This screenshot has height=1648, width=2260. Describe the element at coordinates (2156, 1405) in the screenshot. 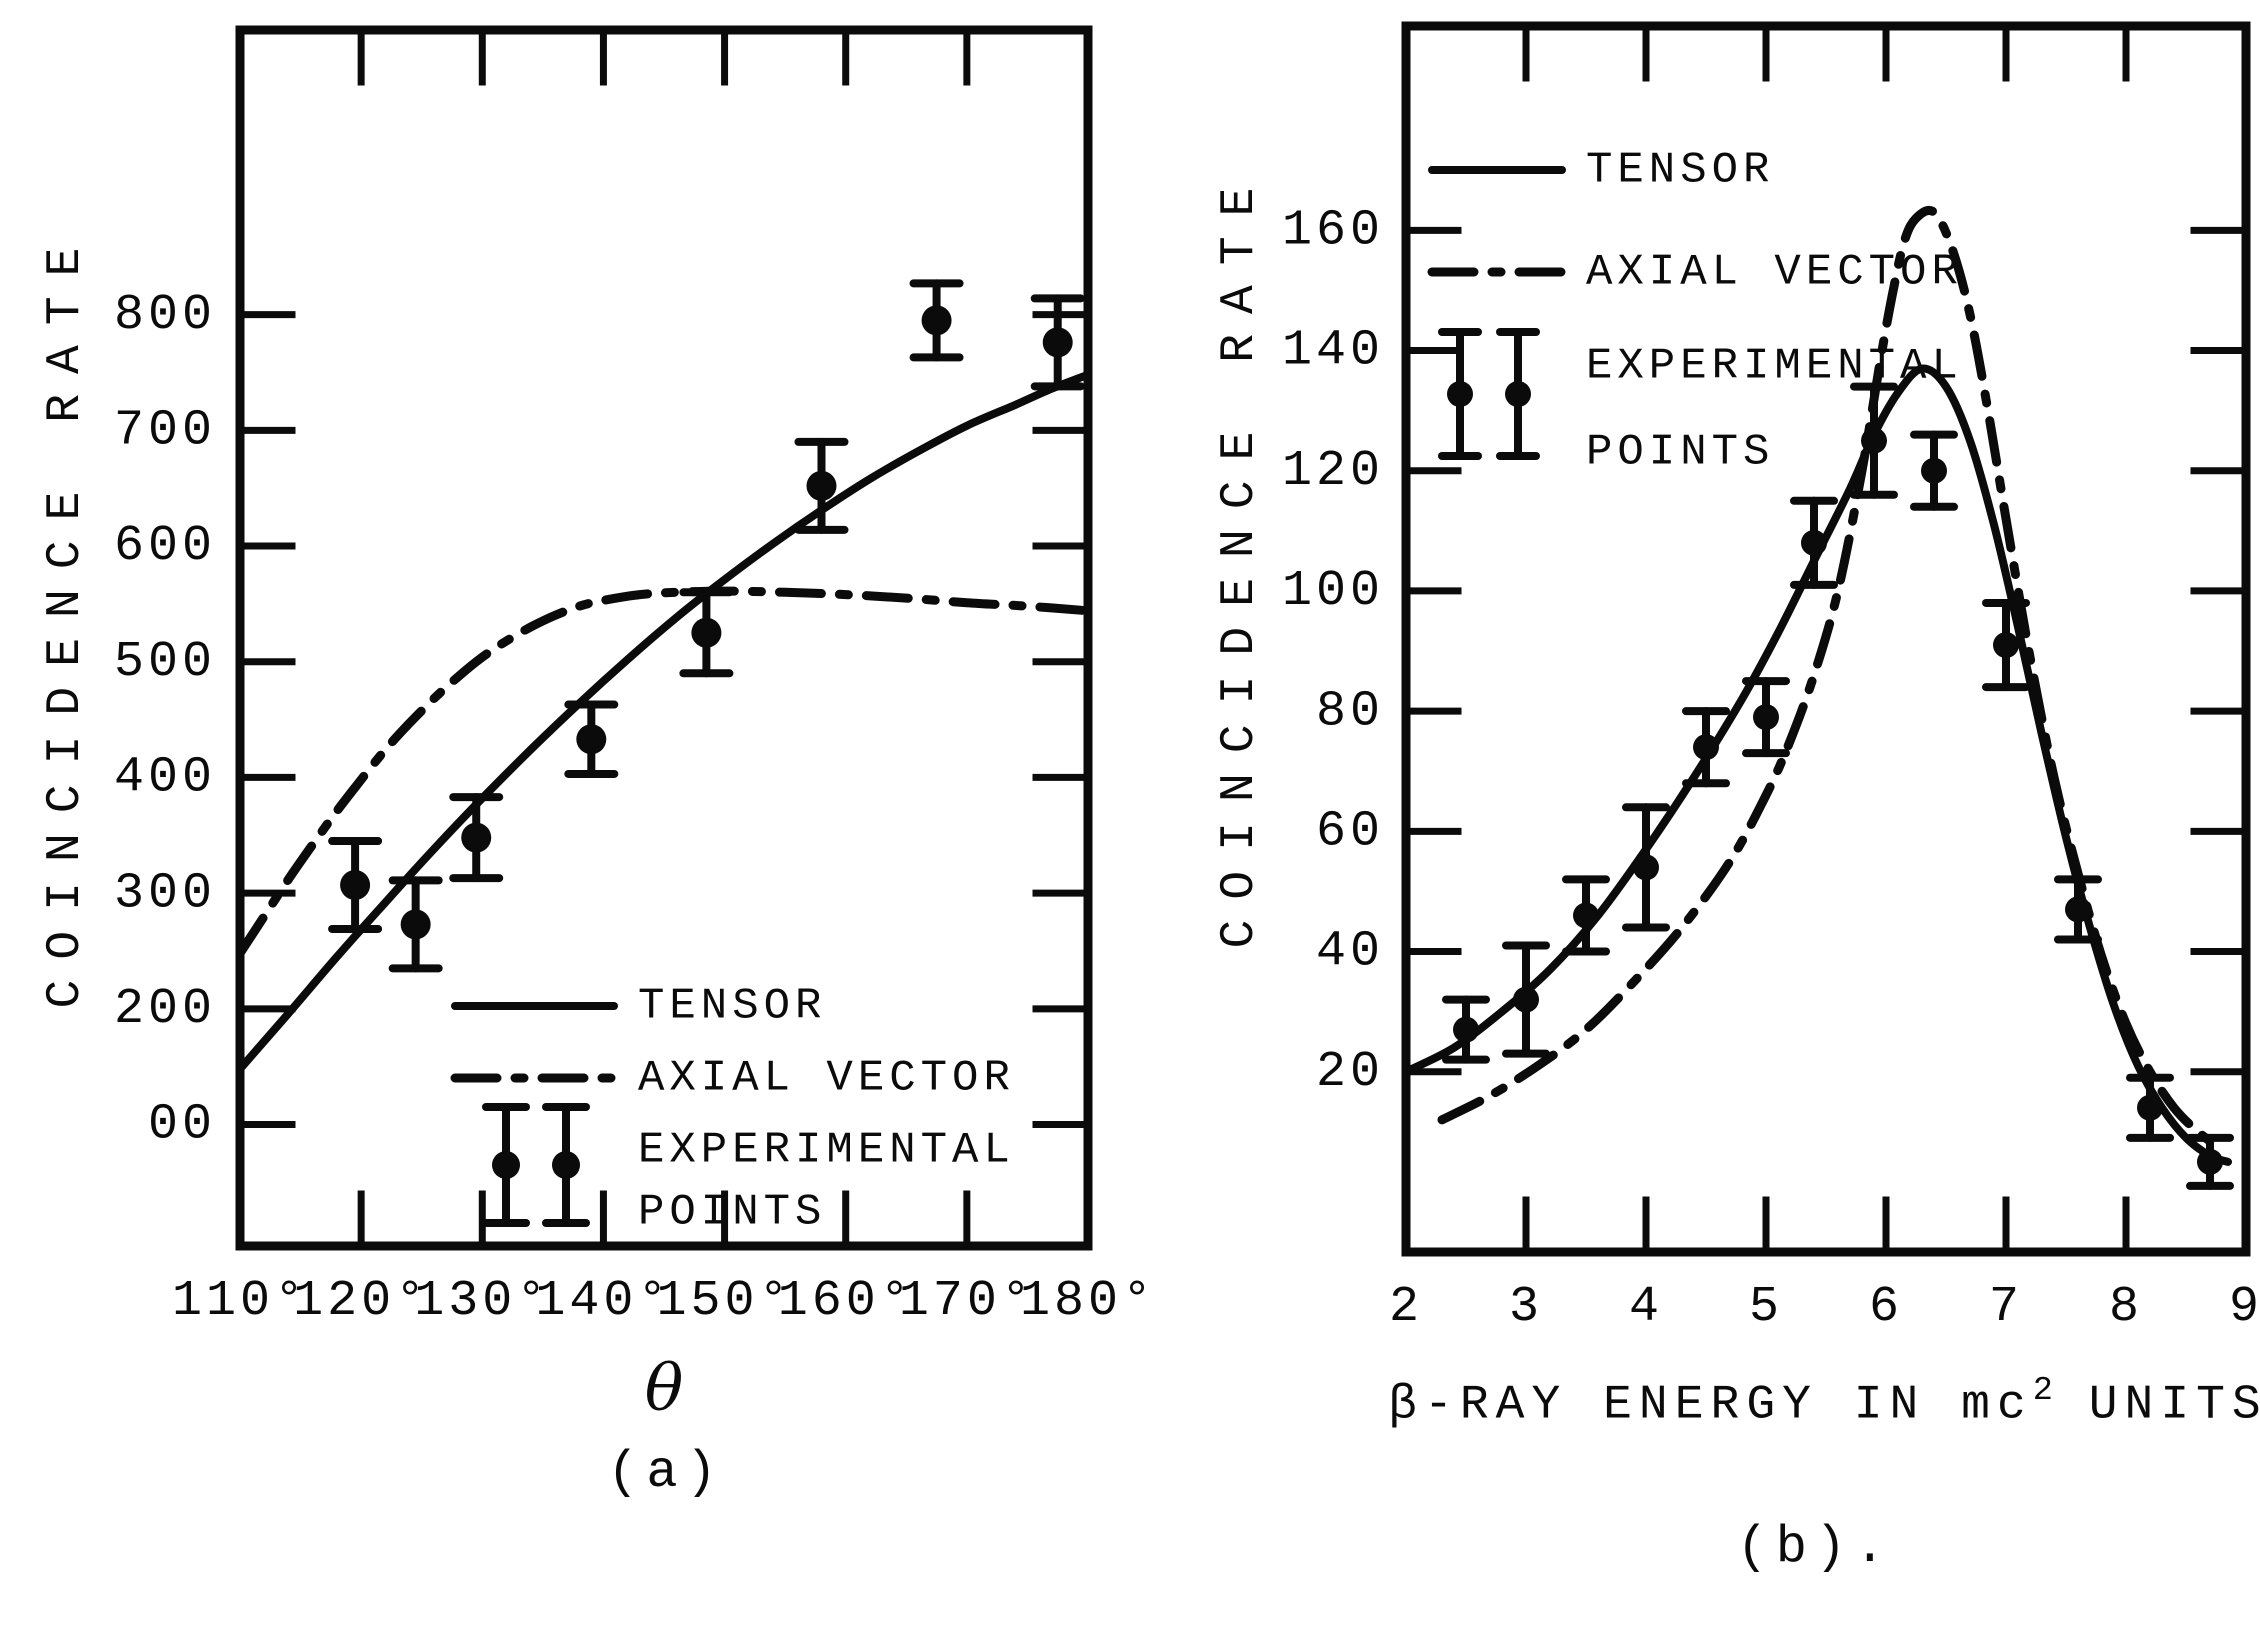

I see `x-axis-title-b-suffix: UNITS` at that location.